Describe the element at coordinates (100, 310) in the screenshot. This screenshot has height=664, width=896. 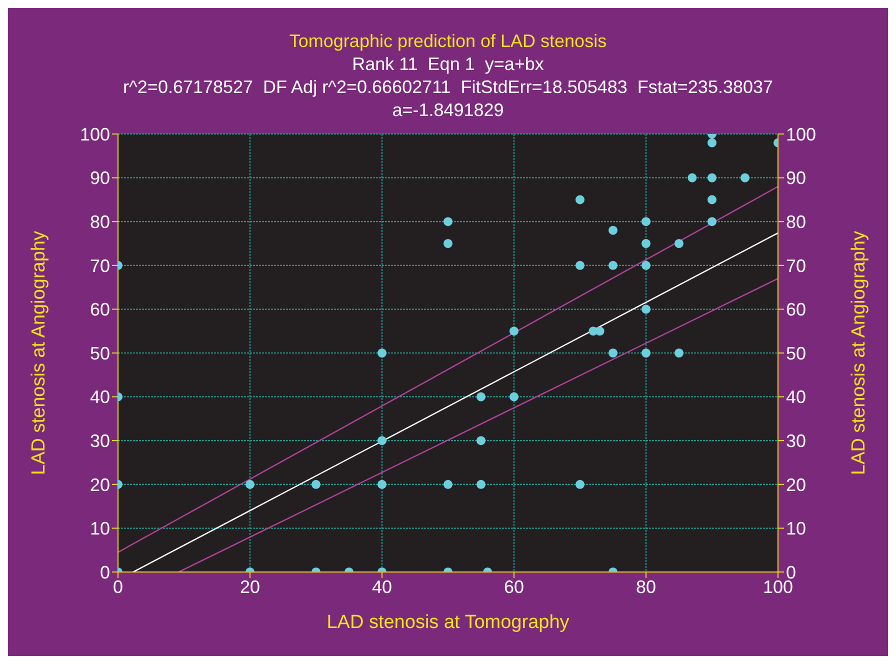
I see `y-tick-label: 60` at that location.